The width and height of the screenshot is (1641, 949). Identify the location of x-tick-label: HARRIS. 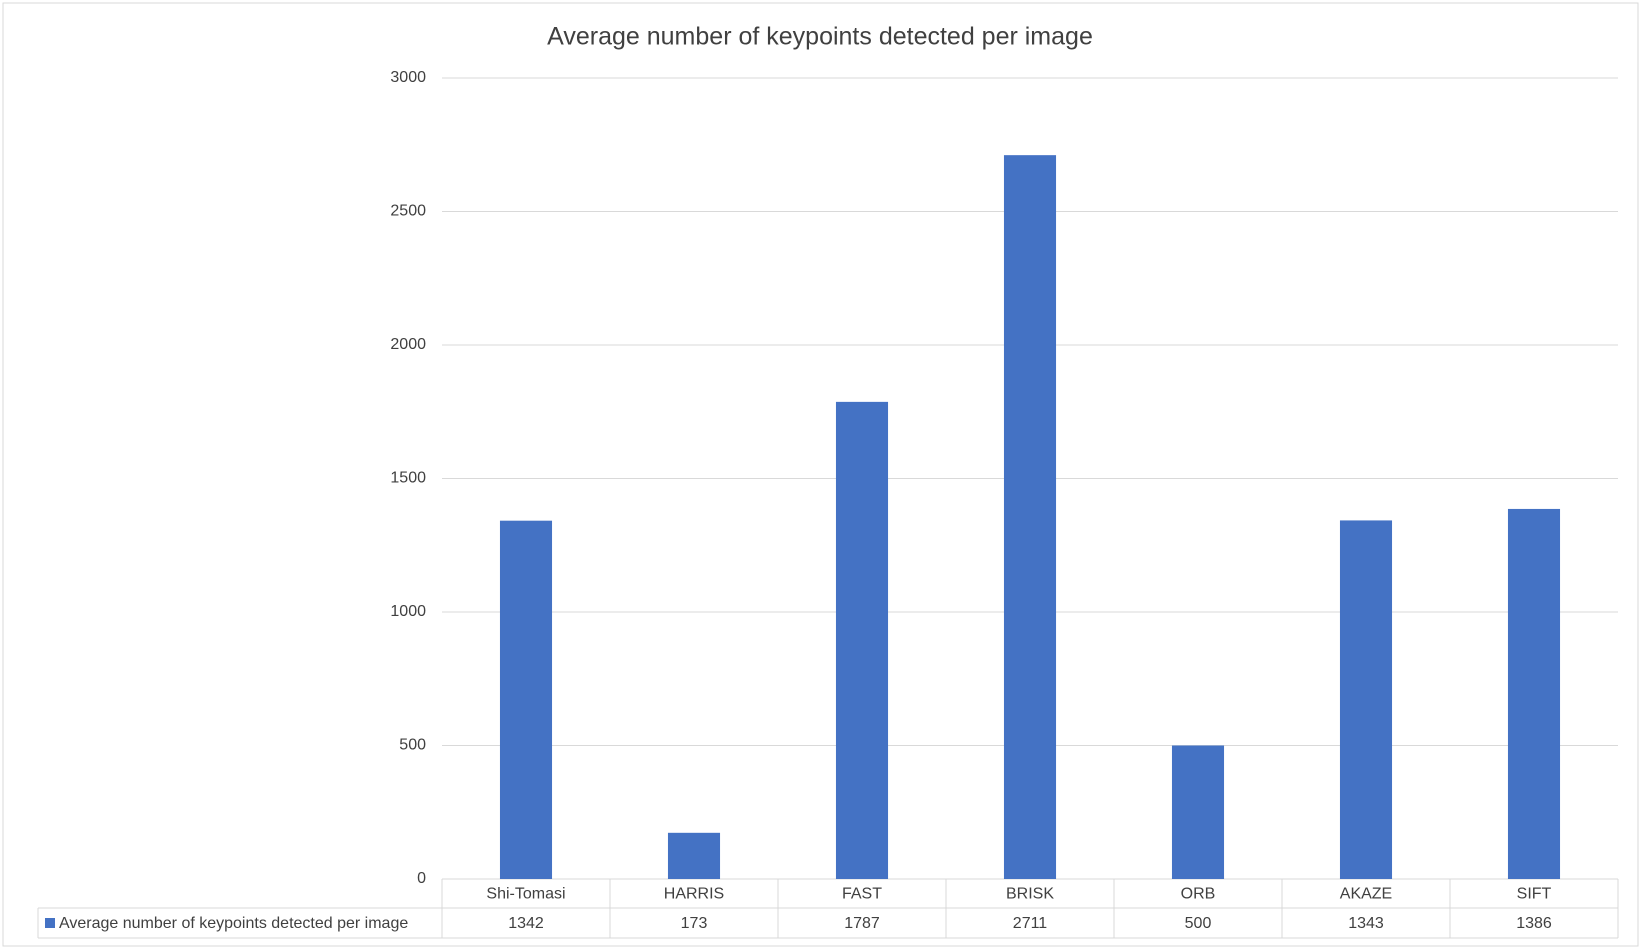
(694, 894).